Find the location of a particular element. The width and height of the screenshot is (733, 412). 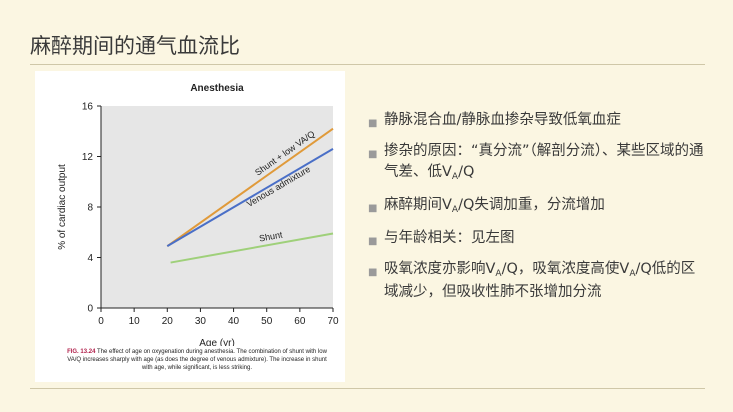

x-tick-label: 20 is located at coordinates (168, 321).